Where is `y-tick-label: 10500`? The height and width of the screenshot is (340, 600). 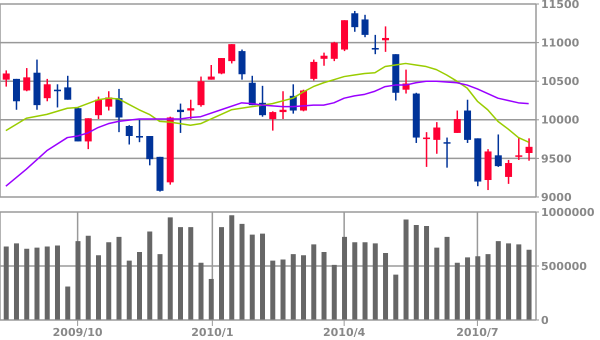 y-tick-label: 10500 is located at coordinates (560, 81).